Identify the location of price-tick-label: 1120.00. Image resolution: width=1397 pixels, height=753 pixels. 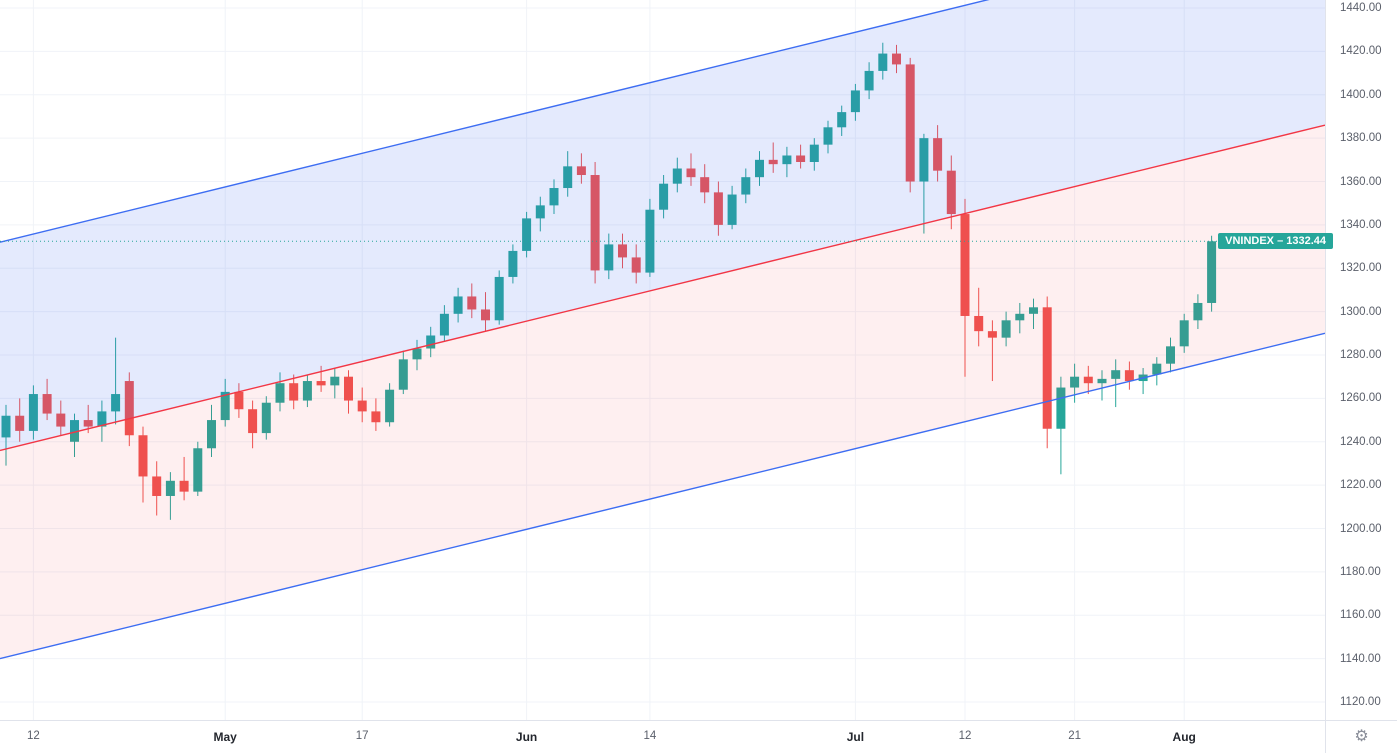
(1360, 702).